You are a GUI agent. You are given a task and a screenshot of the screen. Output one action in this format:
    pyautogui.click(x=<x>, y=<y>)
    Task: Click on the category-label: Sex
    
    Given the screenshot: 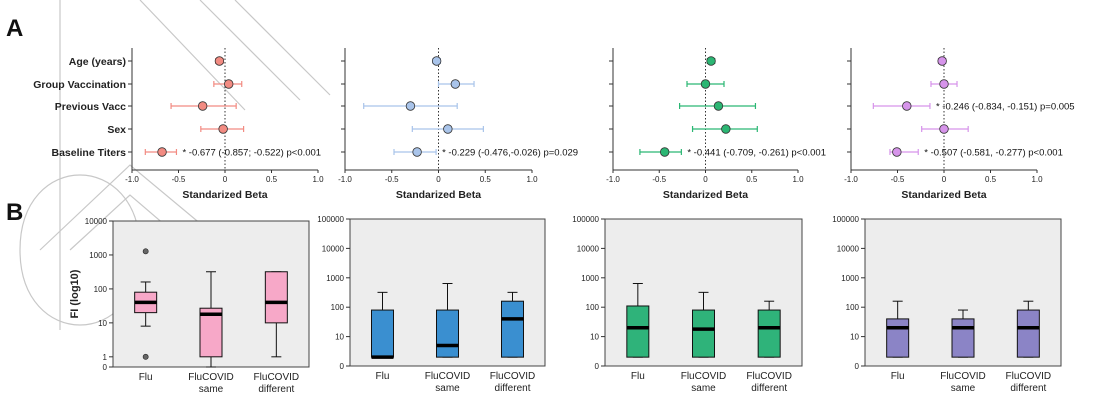 What is the action you would take?
    pyautogui.click(x=116, y=130)
    